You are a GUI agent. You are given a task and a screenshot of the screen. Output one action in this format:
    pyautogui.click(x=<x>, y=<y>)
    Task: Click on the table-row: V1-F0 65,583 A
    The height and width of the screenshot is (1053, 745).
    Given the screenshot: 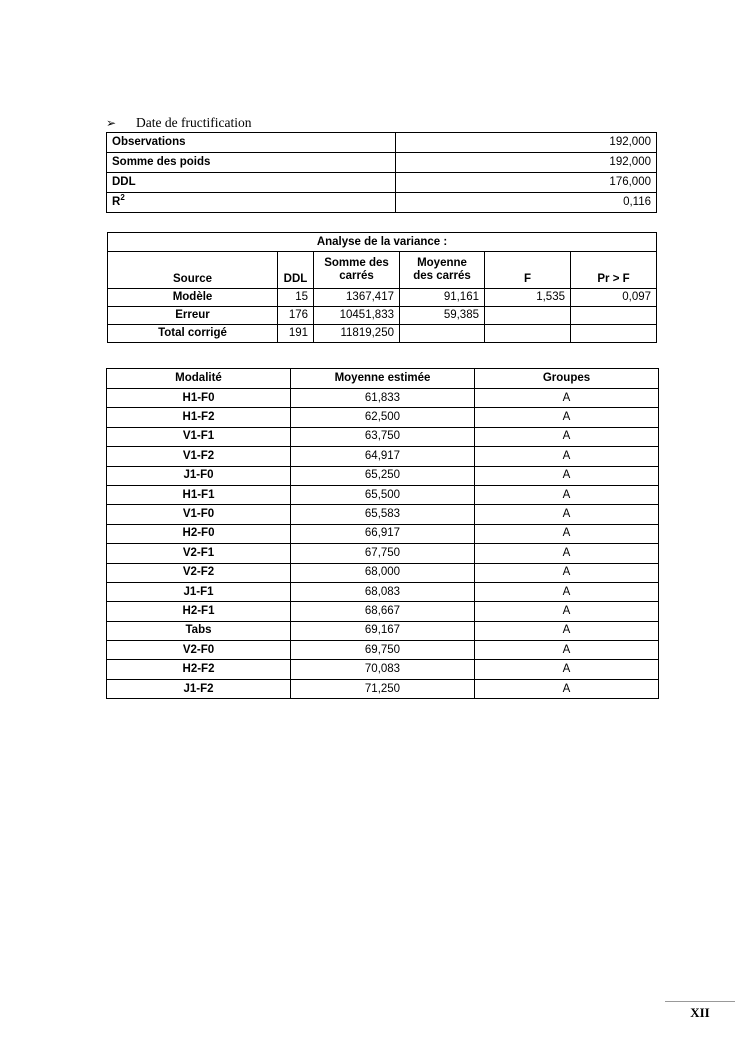 What is the action you would take?
    pyautogui.click(x=382, y=514)
    